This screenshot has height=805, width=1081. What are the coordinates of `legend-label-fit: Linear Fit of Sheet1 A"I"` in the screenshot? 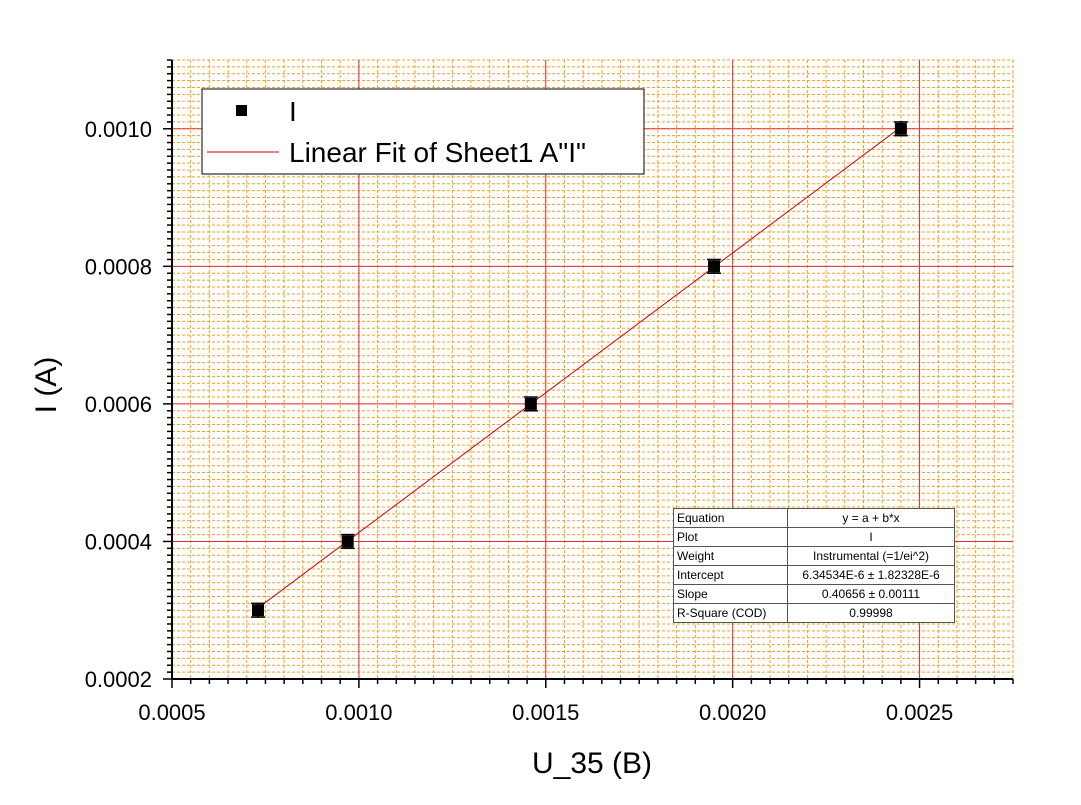 It's located at (437, 152).